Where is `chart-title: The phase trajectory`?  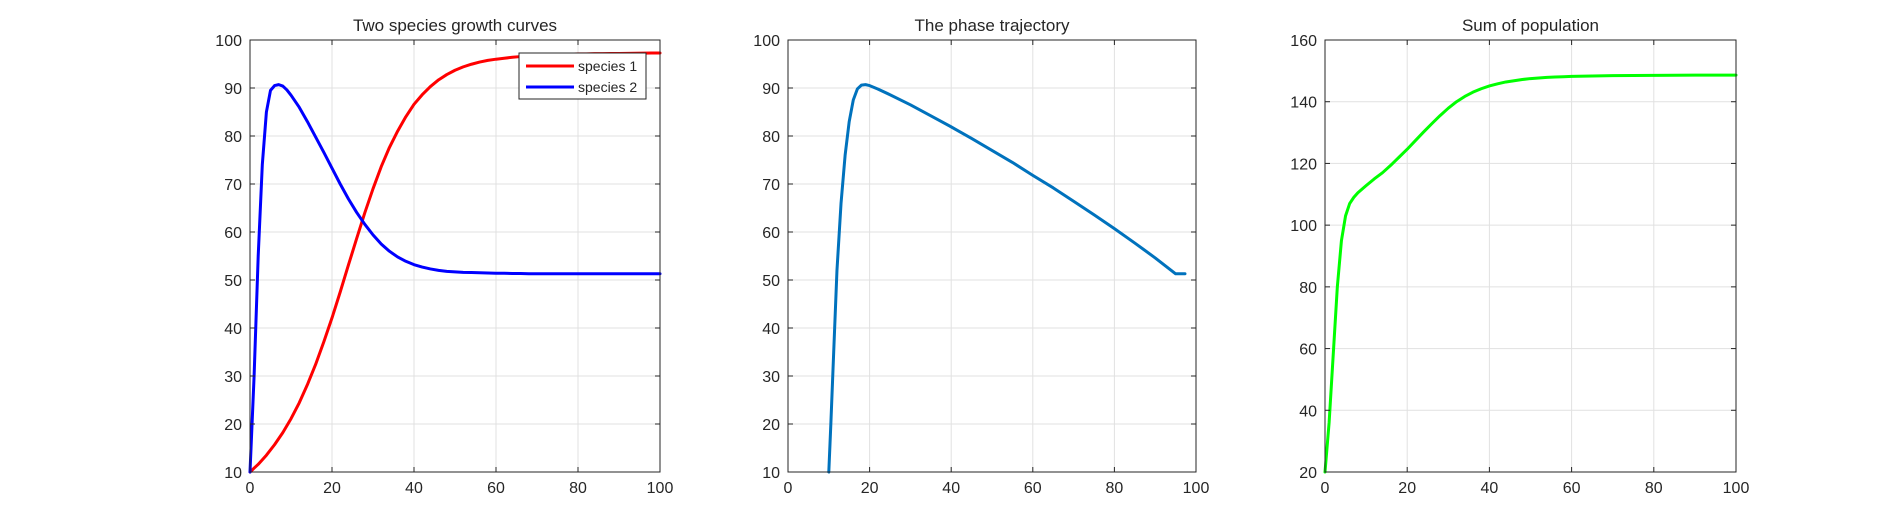 chart-title: The phase trajectory is located at coordinates (992, 25).